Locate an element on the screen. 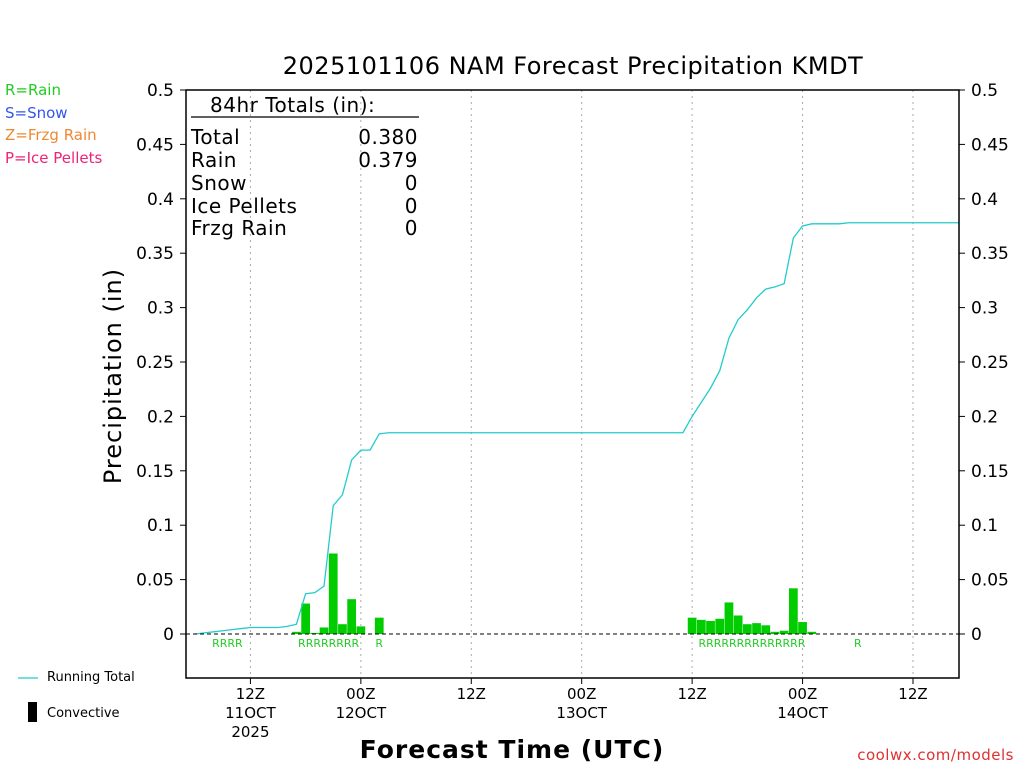 The image size is (1024, 768). y-tick-label-left: 0 is located at coordinates (168, 635).